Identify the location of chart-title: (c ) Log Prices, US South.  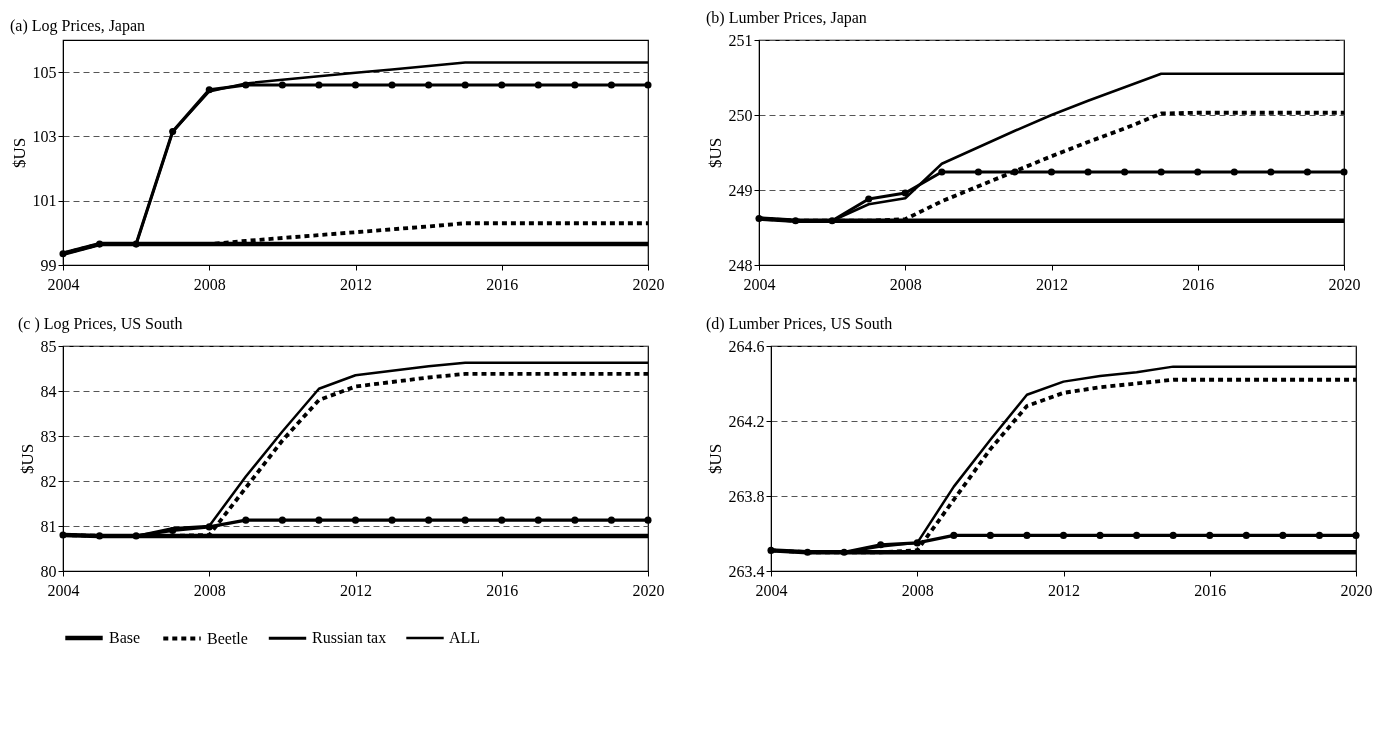
(100, 324).